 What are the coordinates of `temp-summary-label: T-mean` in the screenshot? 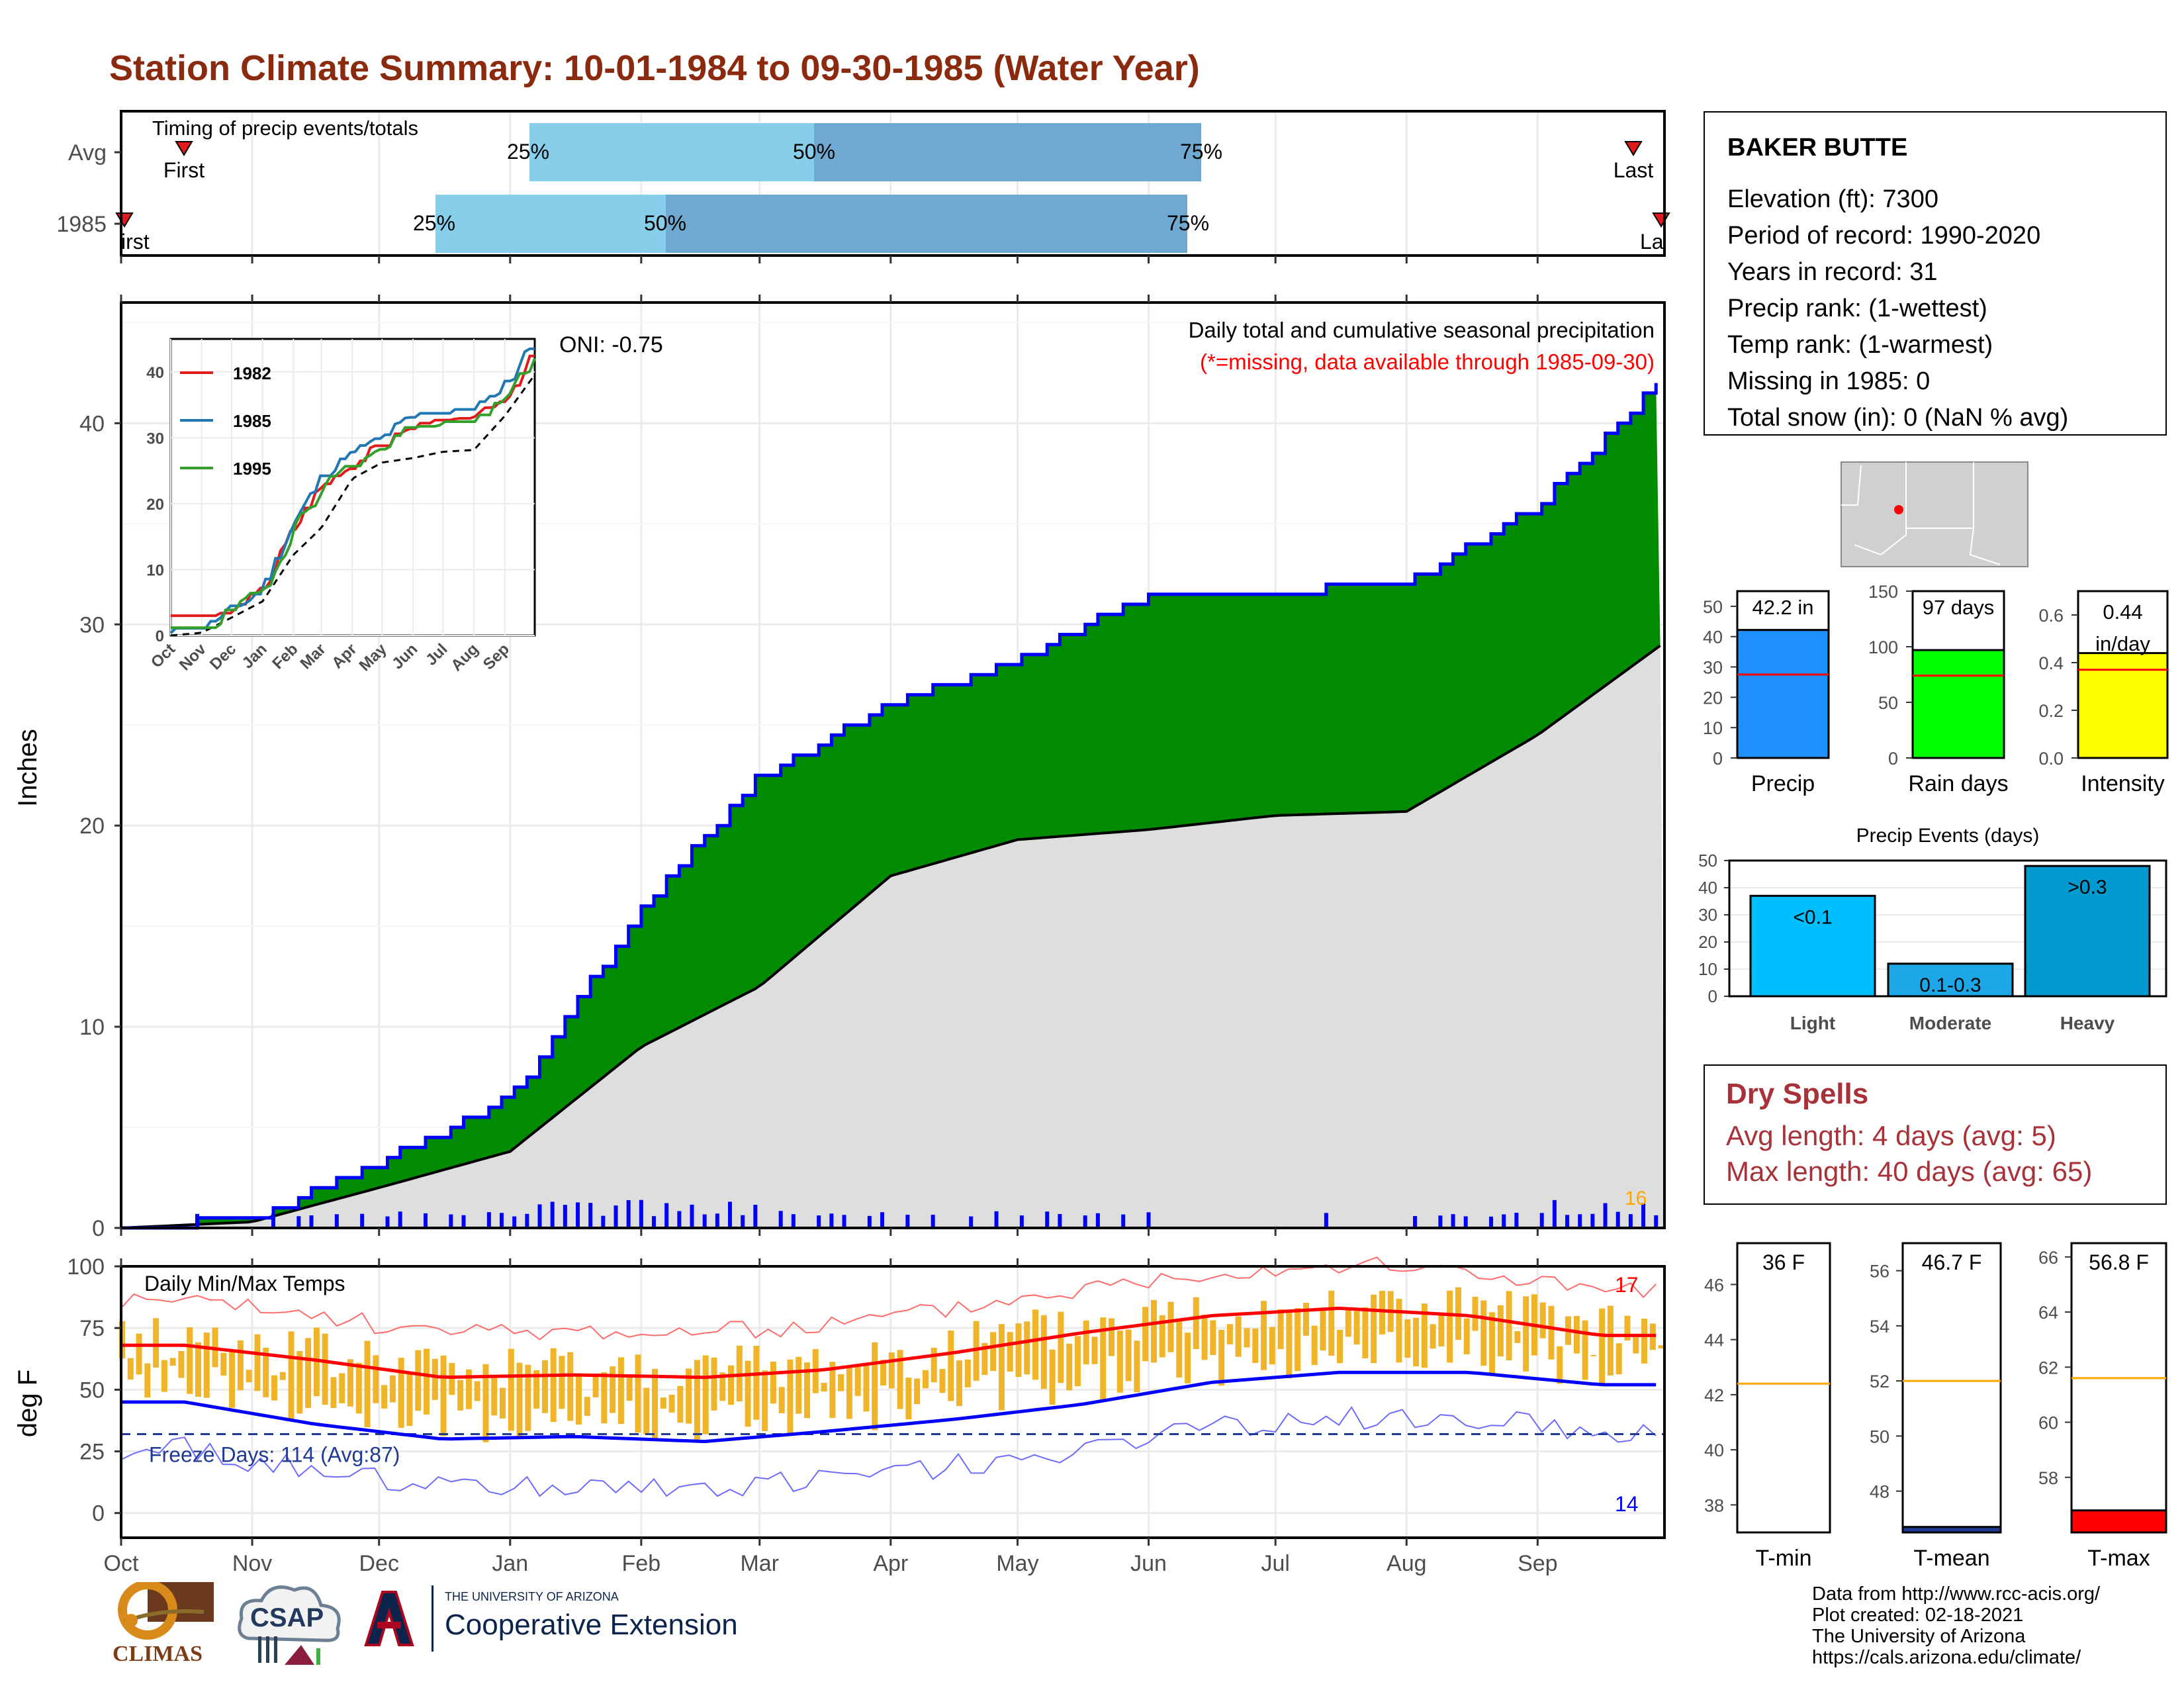 It's located at (1951, 1558).